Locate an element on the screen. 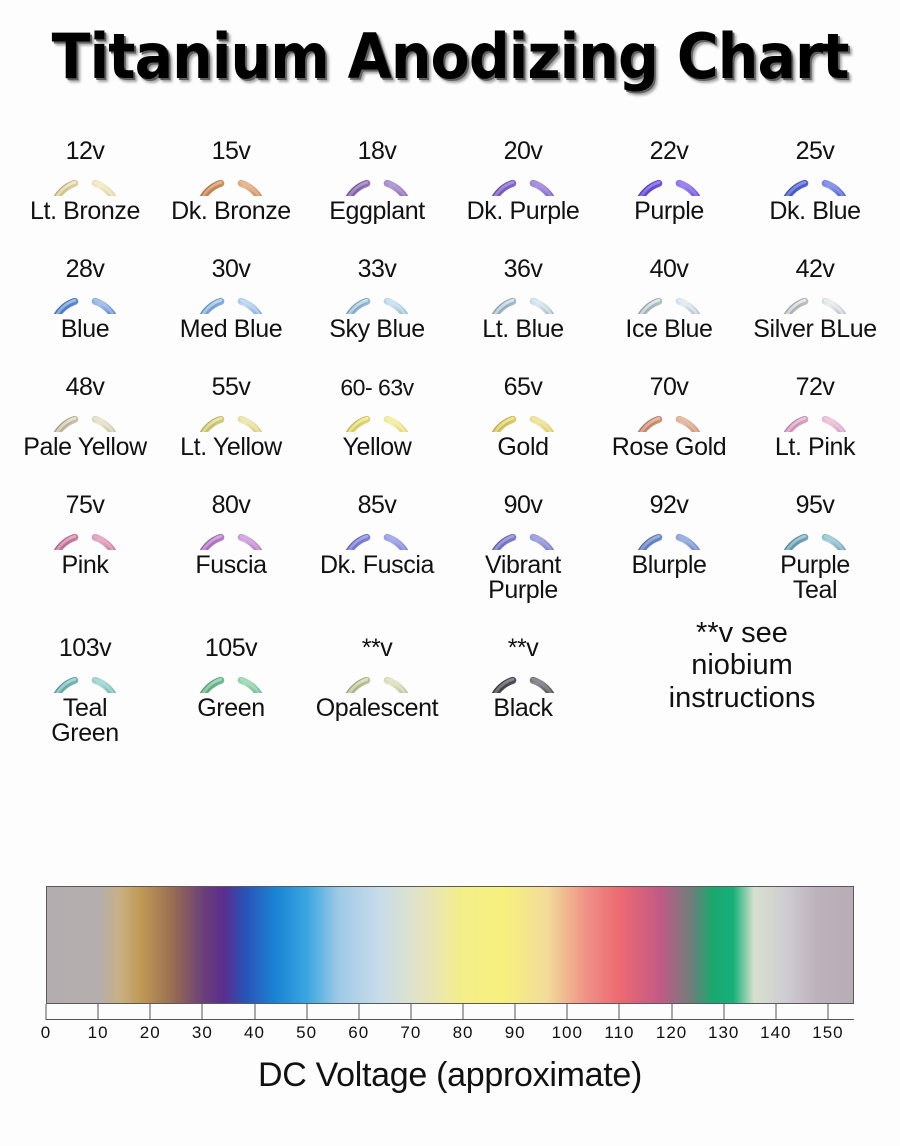 This screenshot has width=900, height=1146. swatch-lt-bronze: 12v Lt. Bronze is located at coordinates (85, 165).